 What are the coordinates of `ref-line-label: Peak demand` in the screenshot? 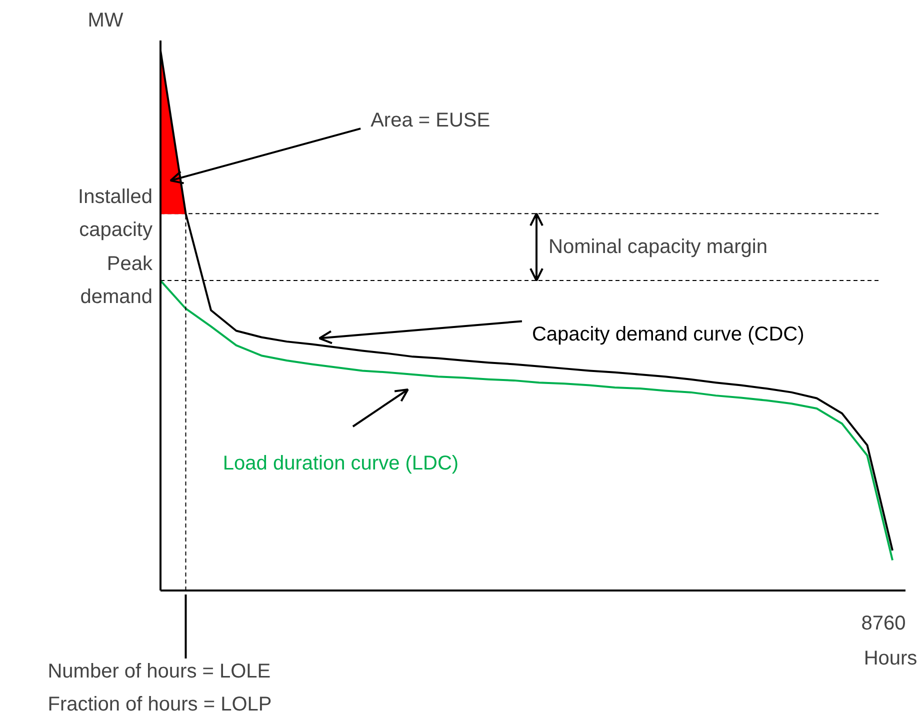 It's located at (117, 280).